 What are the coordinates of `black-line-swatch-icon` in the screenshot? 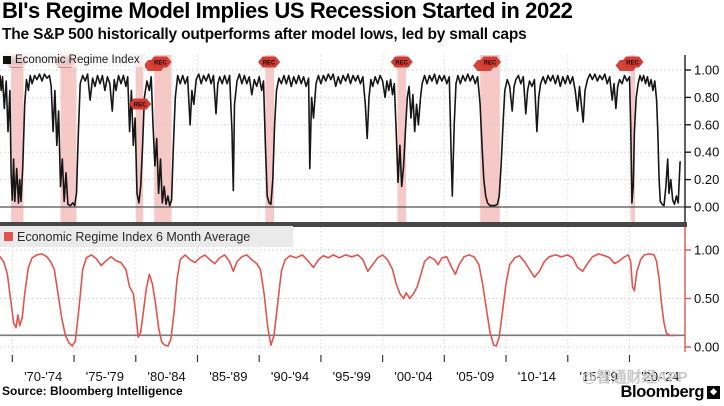 It's located at (7, 60).